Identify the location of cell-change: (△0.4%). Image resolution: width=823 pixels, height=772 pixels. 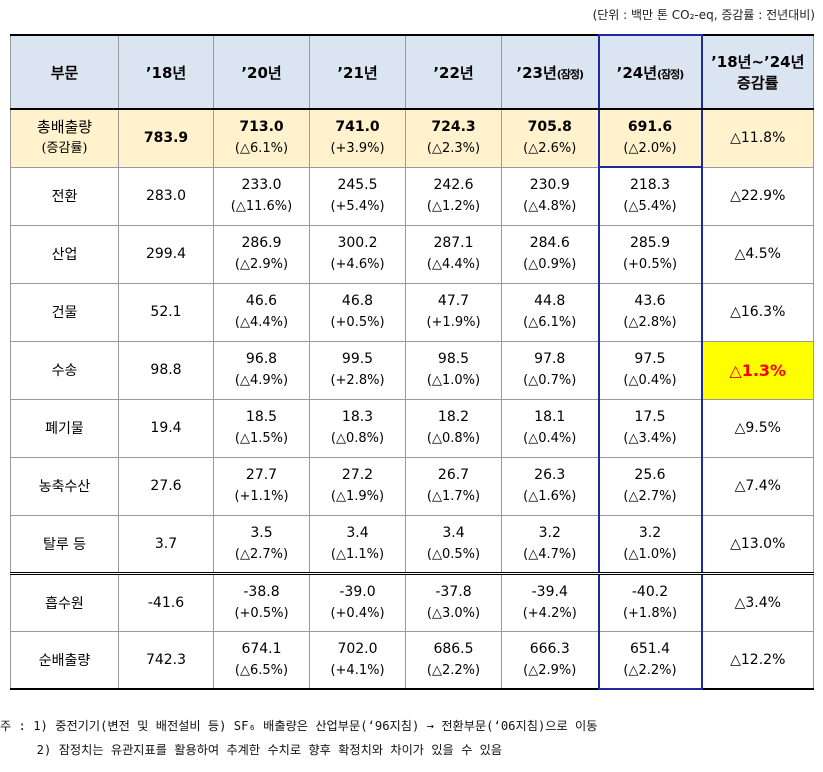
(550, 438).